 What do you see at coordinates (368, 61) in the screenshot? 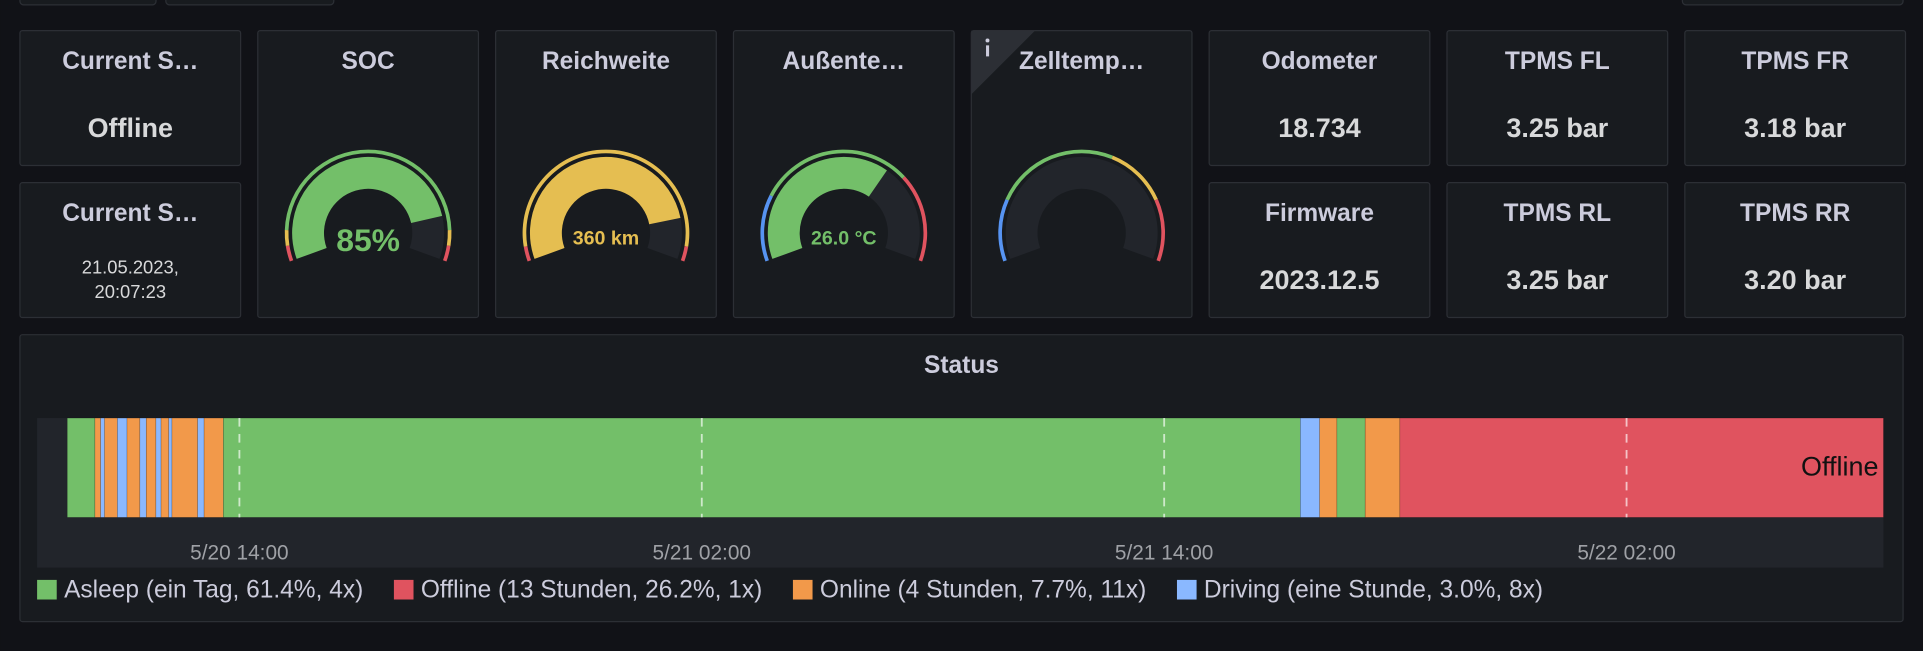
I see `panel-title: SOC` at bounding box center [368, 61].